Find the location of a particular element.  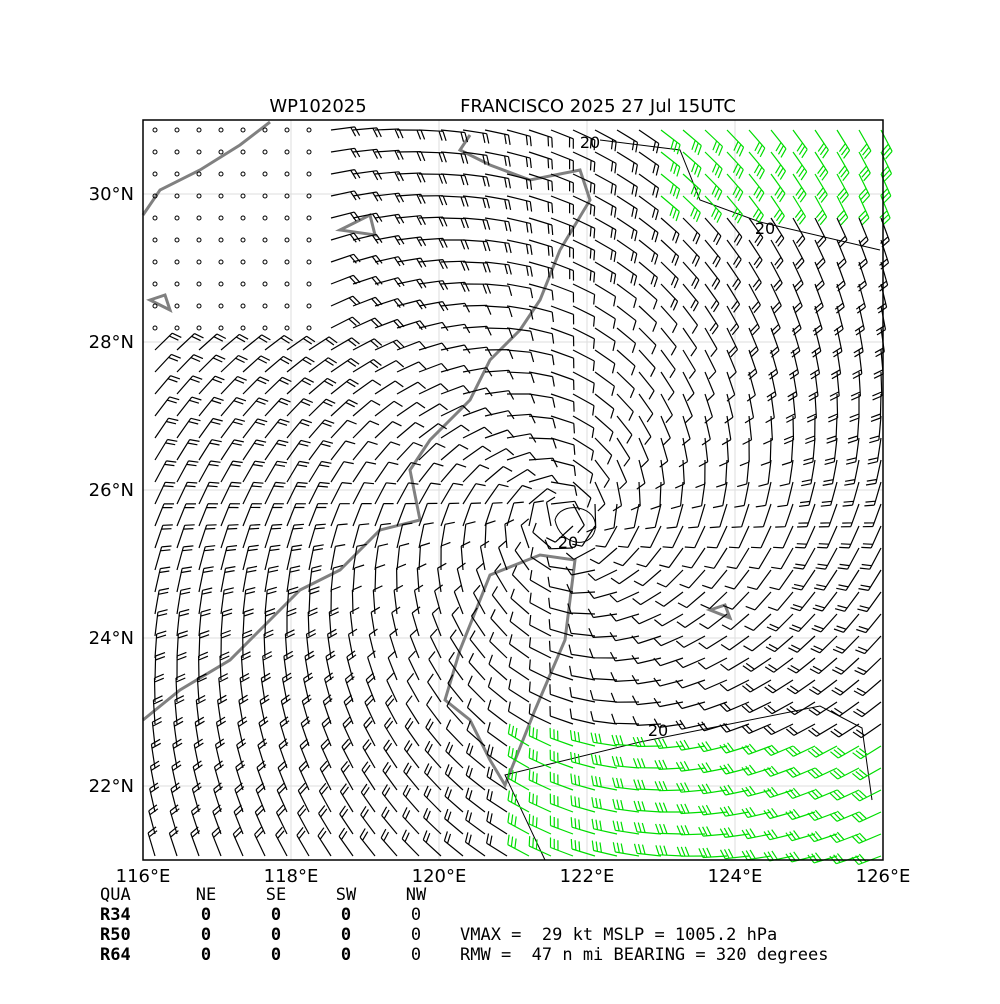

title-left: WP102025 is located at coordinates (317, 106).